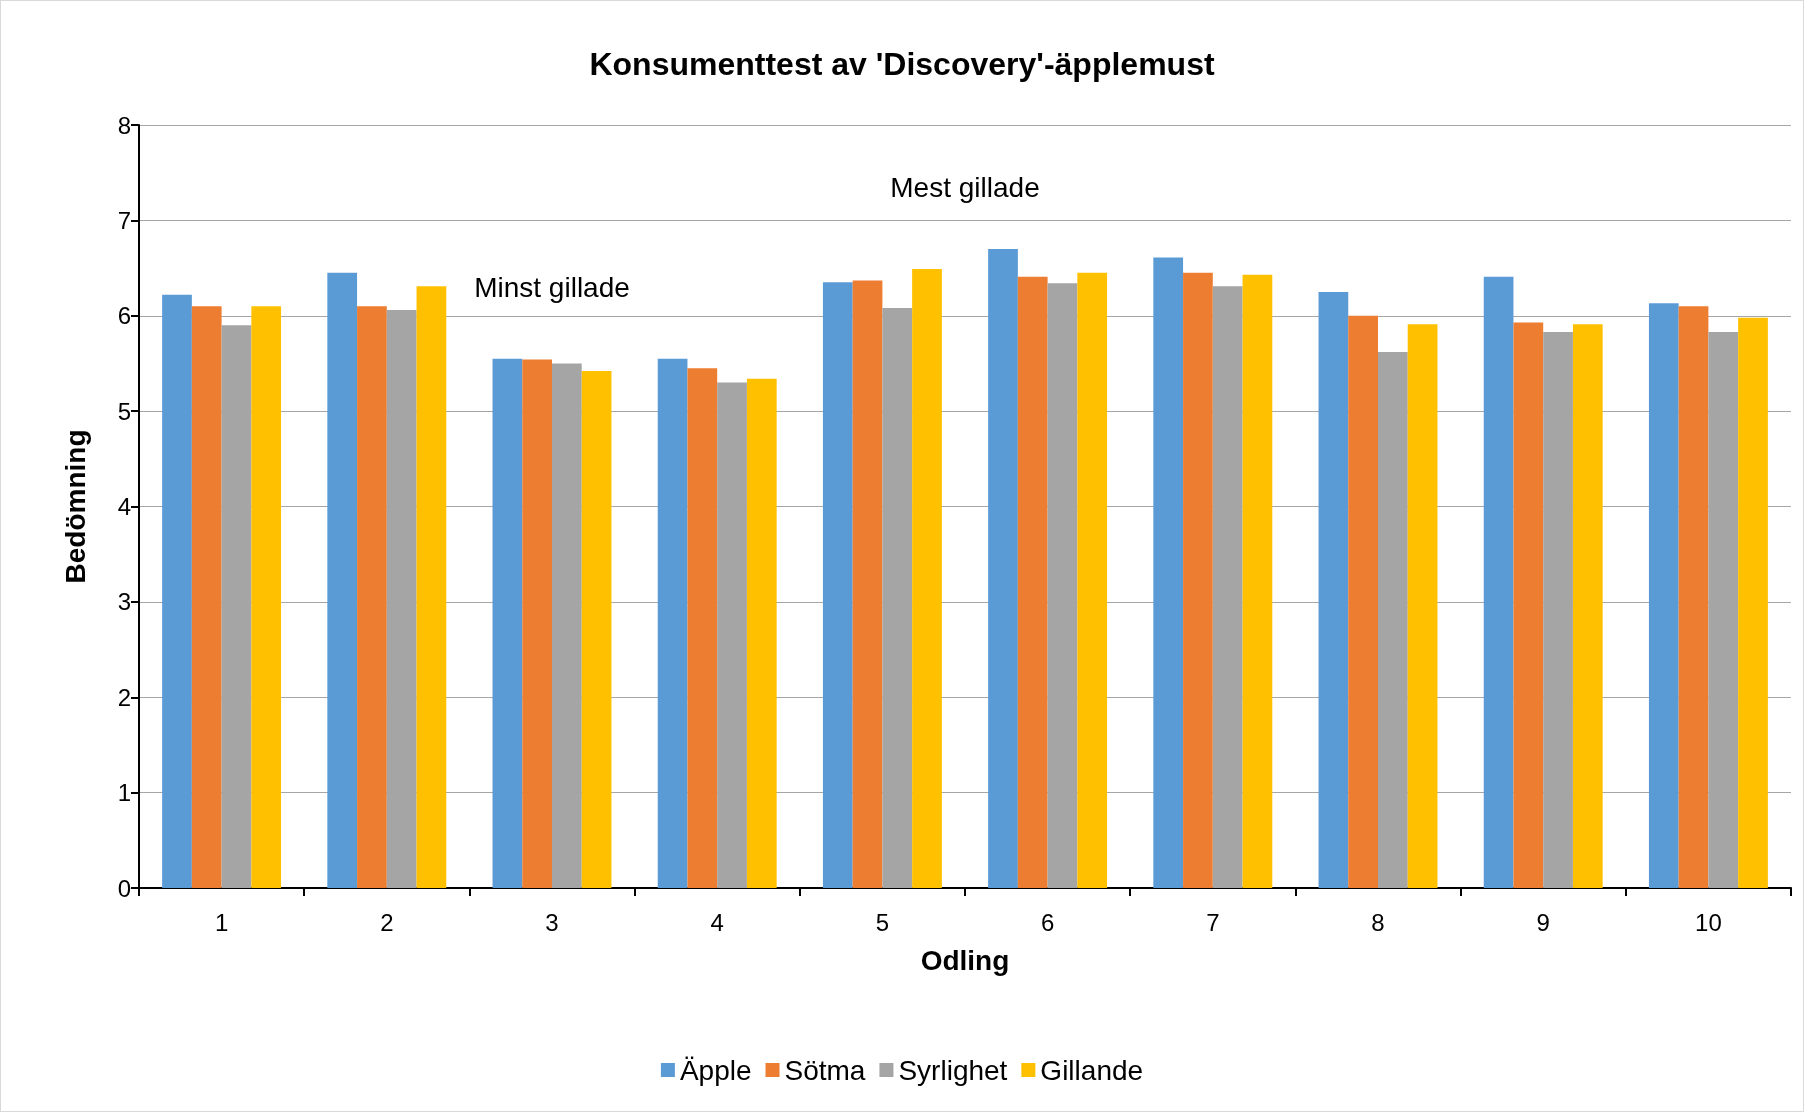 This screenshot has width=1804, height=1112. I want to click on y-tick-label: 1, so click(124, 793).